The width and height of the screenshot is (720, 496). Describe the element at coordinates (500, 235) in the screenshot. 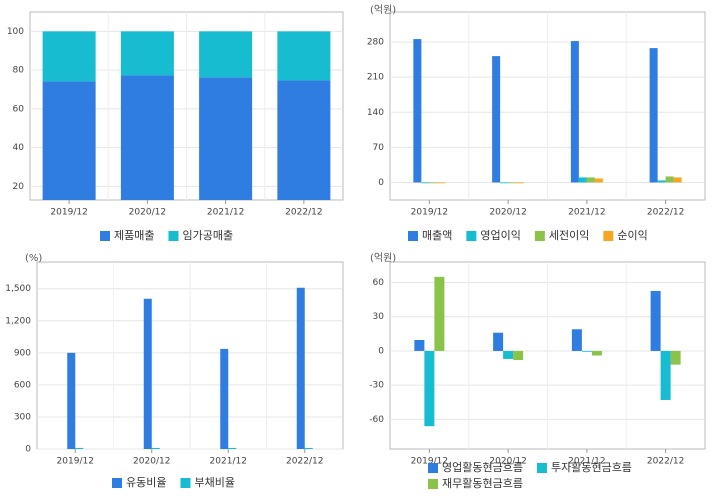

I see `legend-label: 영업이익` at that location.